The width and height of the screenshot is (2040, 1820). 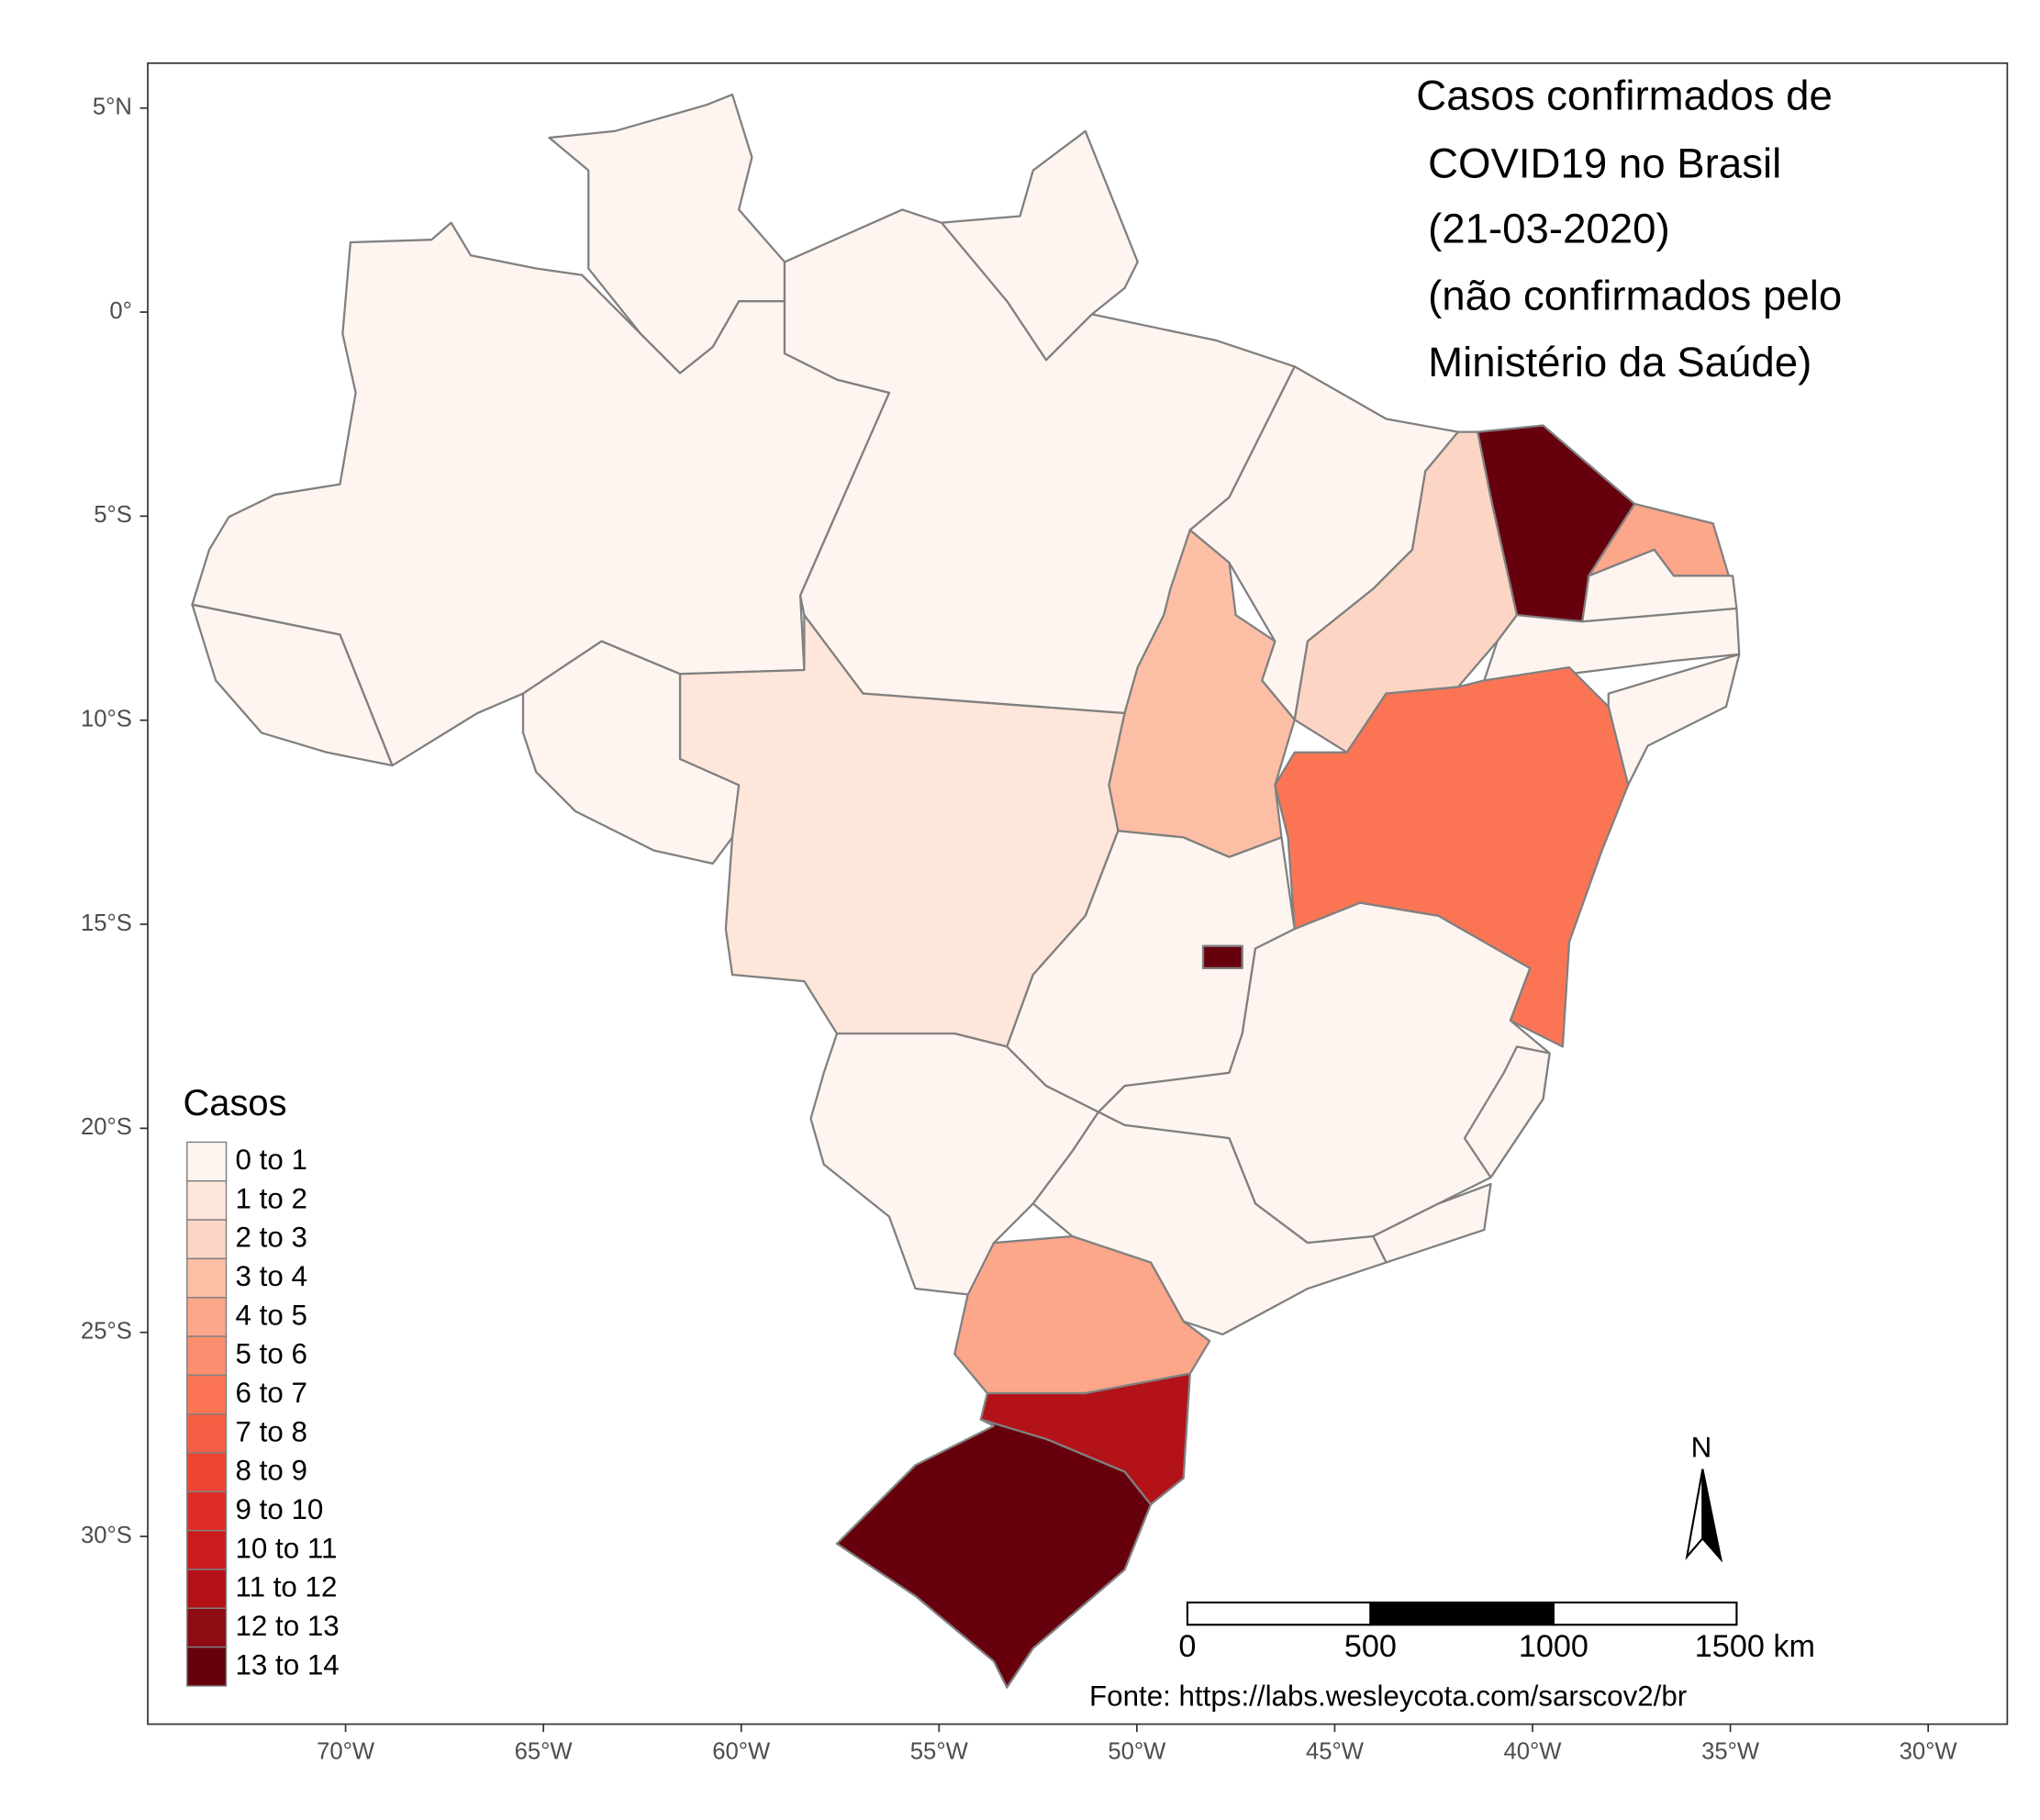 I want to click on y-tick-label: 30°S, so click(x=106, y=1535).